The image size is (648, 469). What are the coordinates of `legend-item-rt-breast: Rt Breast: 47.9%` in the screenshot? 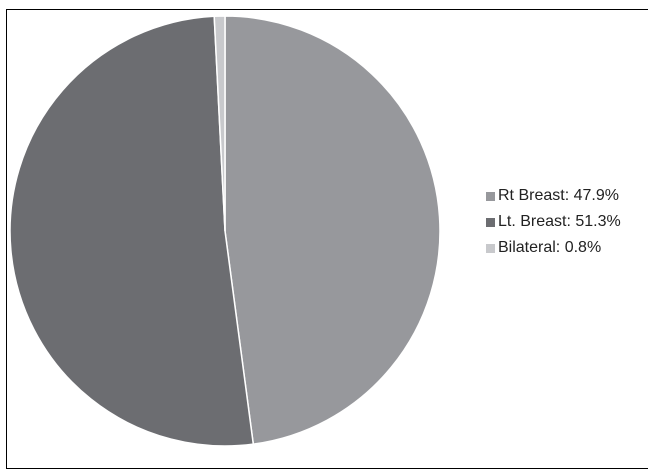 It's located at (553, 196).